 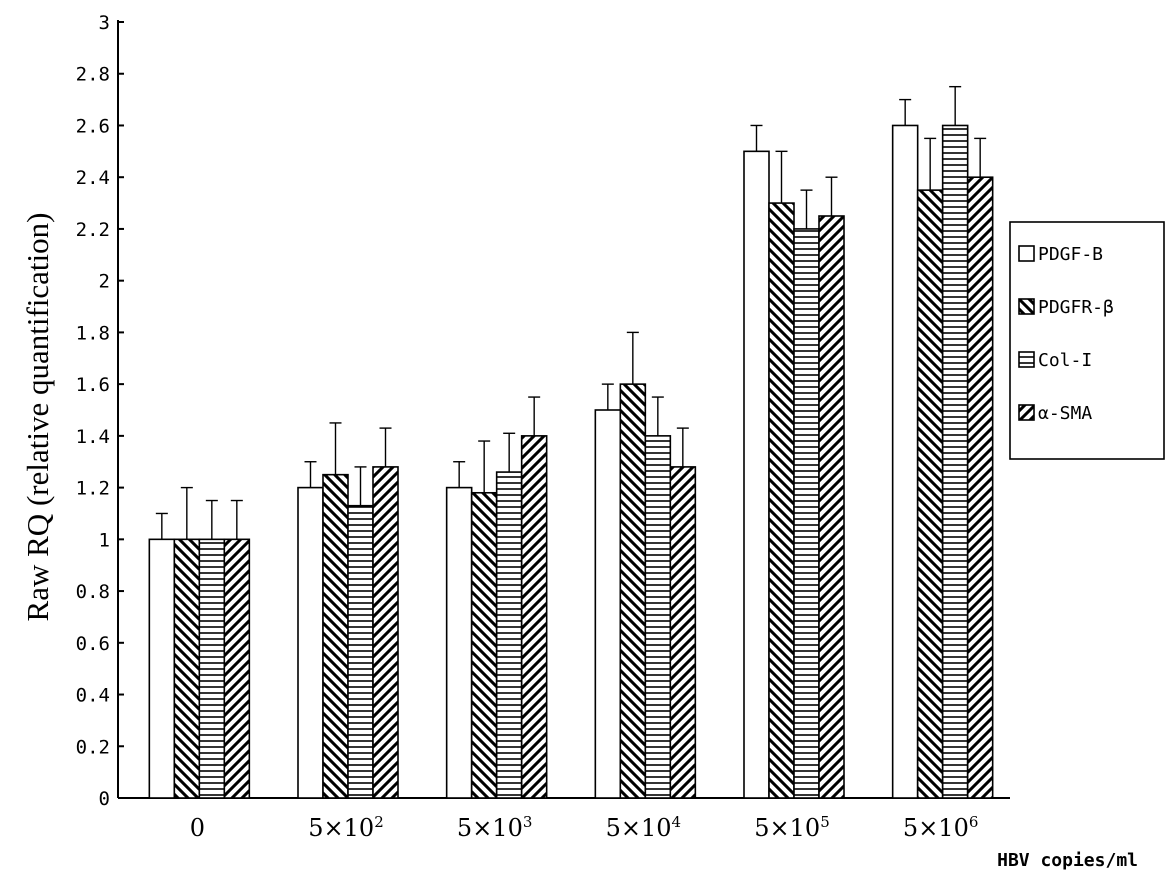 What do you see at coordinates (104, 23) in the screenshot?
I see `y-tick-label: 3` at bounding box center [104, 23].